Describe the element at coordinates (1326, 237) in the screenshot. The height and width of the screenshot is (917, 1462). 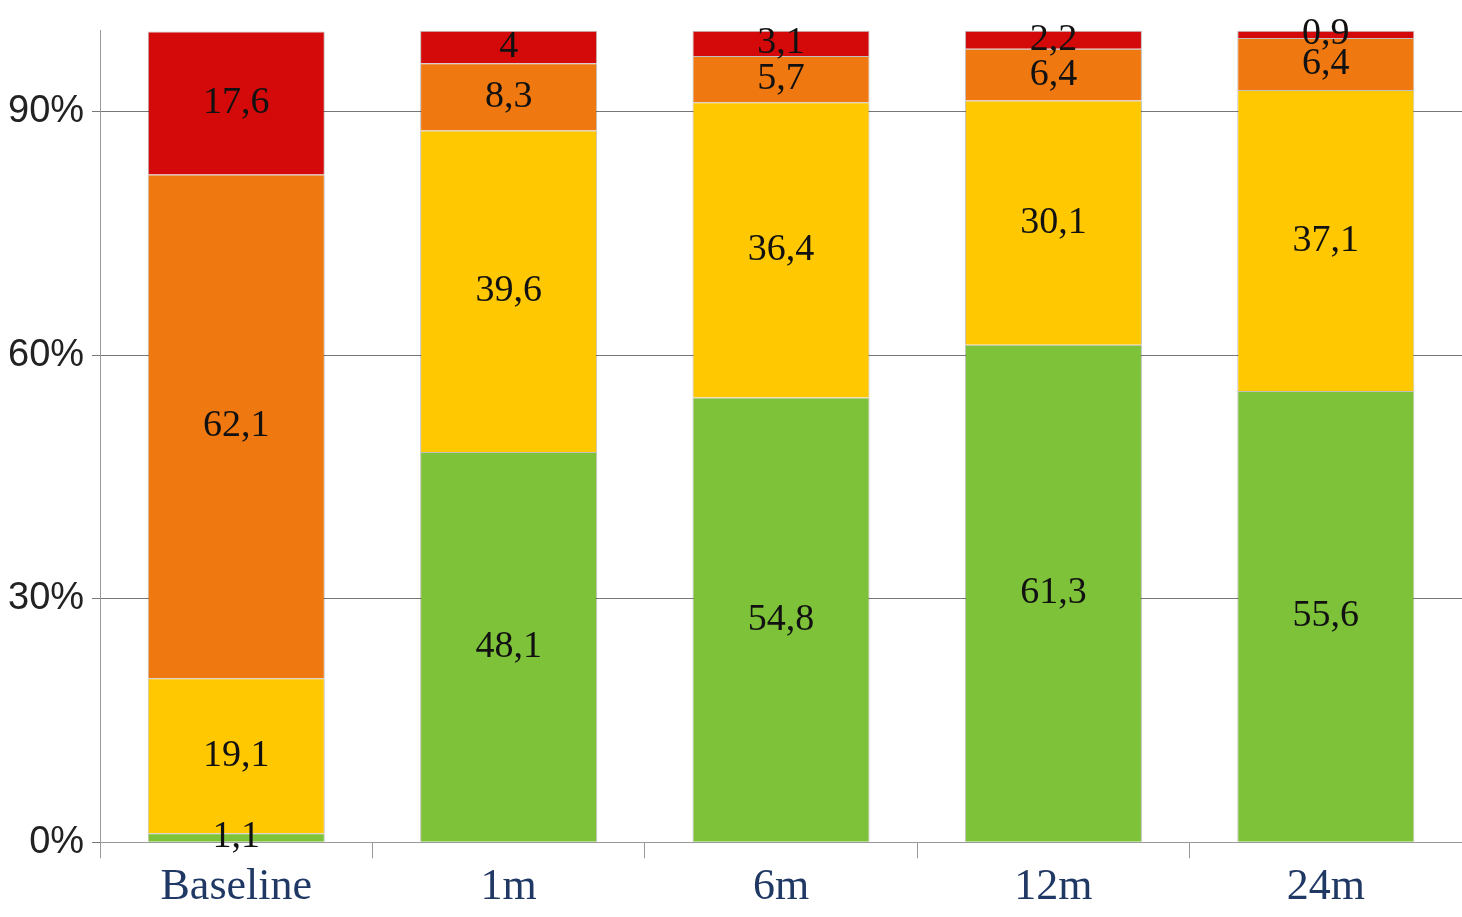
I see `data-label: 37,1` at that location.